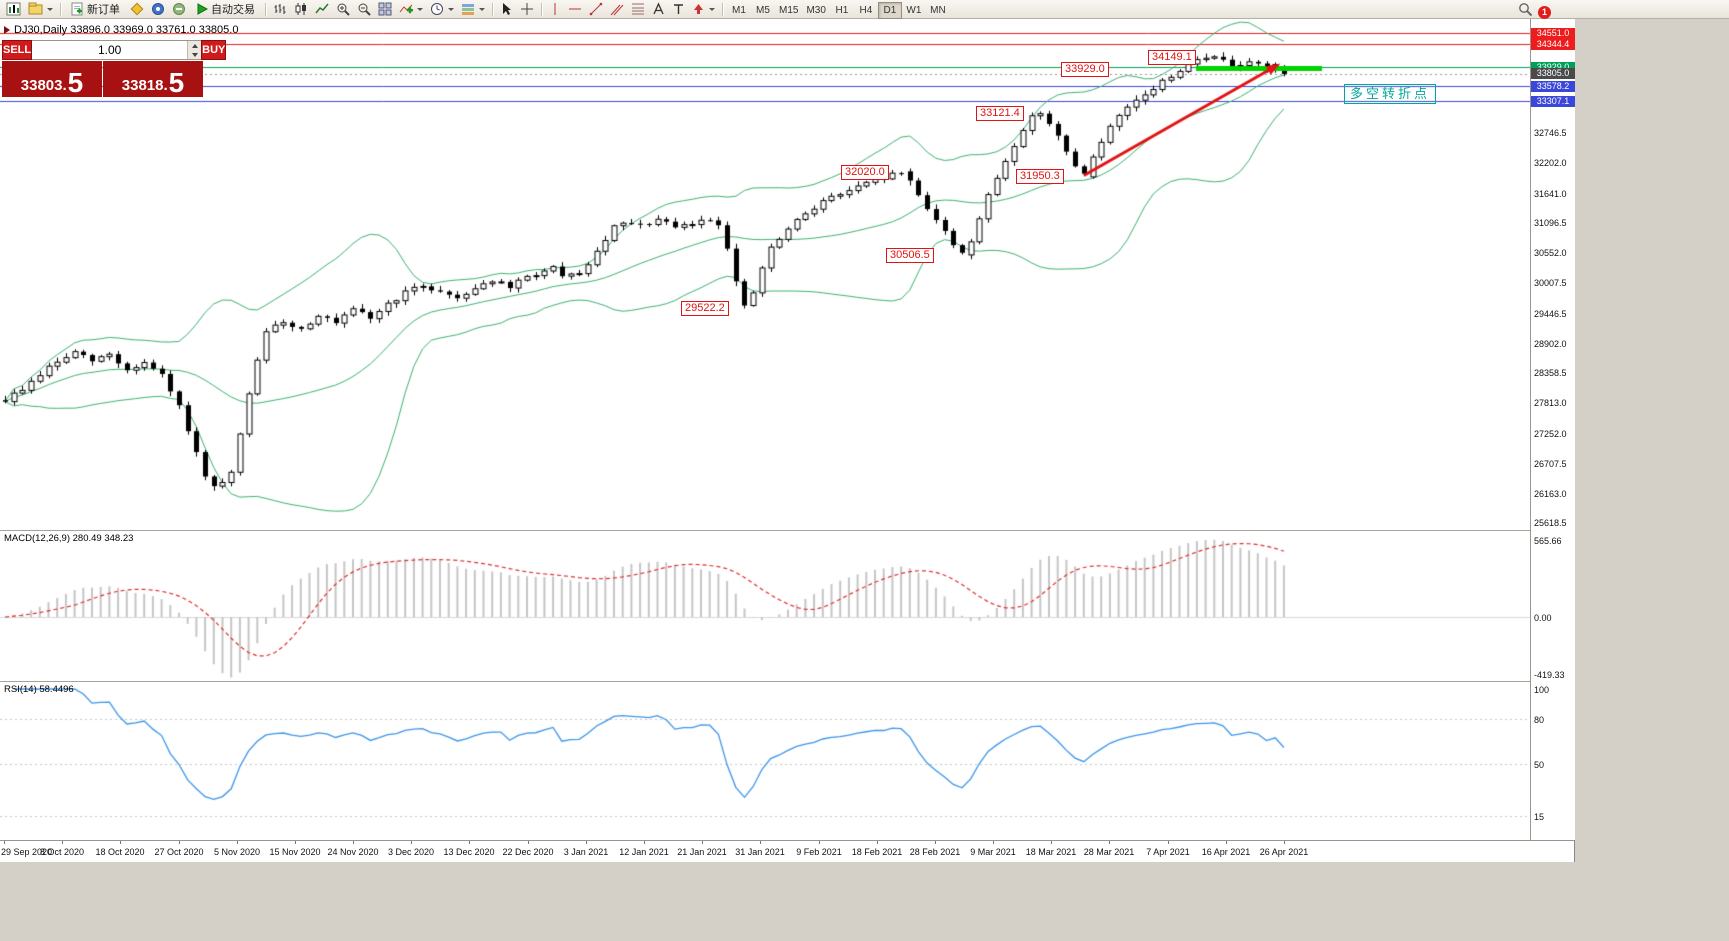 The width and height of the screenshot is (1729, 941). Describe the element at coordinates (110, 50) in the screenshot. I see `volume-input` at that location.